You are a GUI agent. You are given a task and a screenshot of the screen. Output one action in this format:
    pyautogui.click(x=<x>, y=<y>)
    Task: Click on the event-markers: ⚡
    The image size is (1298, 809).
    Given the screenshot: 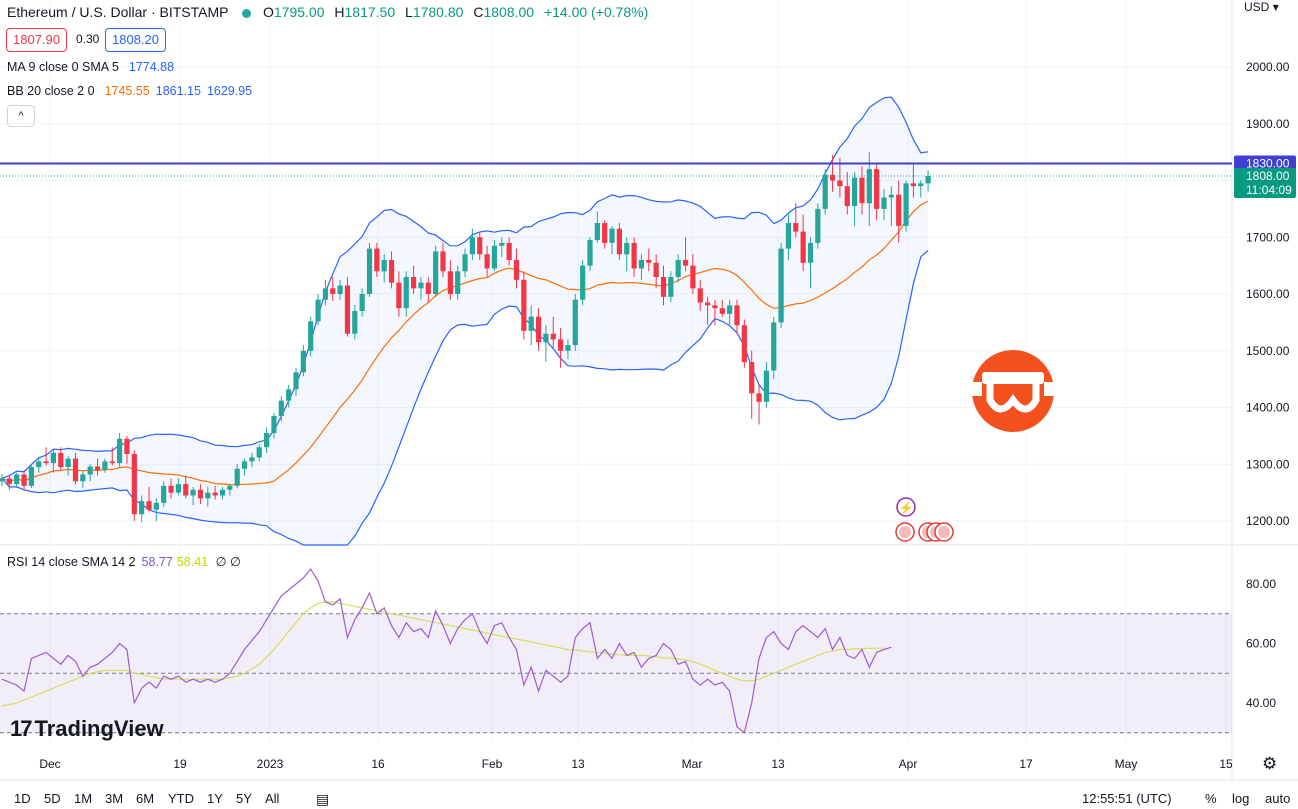 What is the action you would take?
    pyautogui.click(x=924, y=519)
    